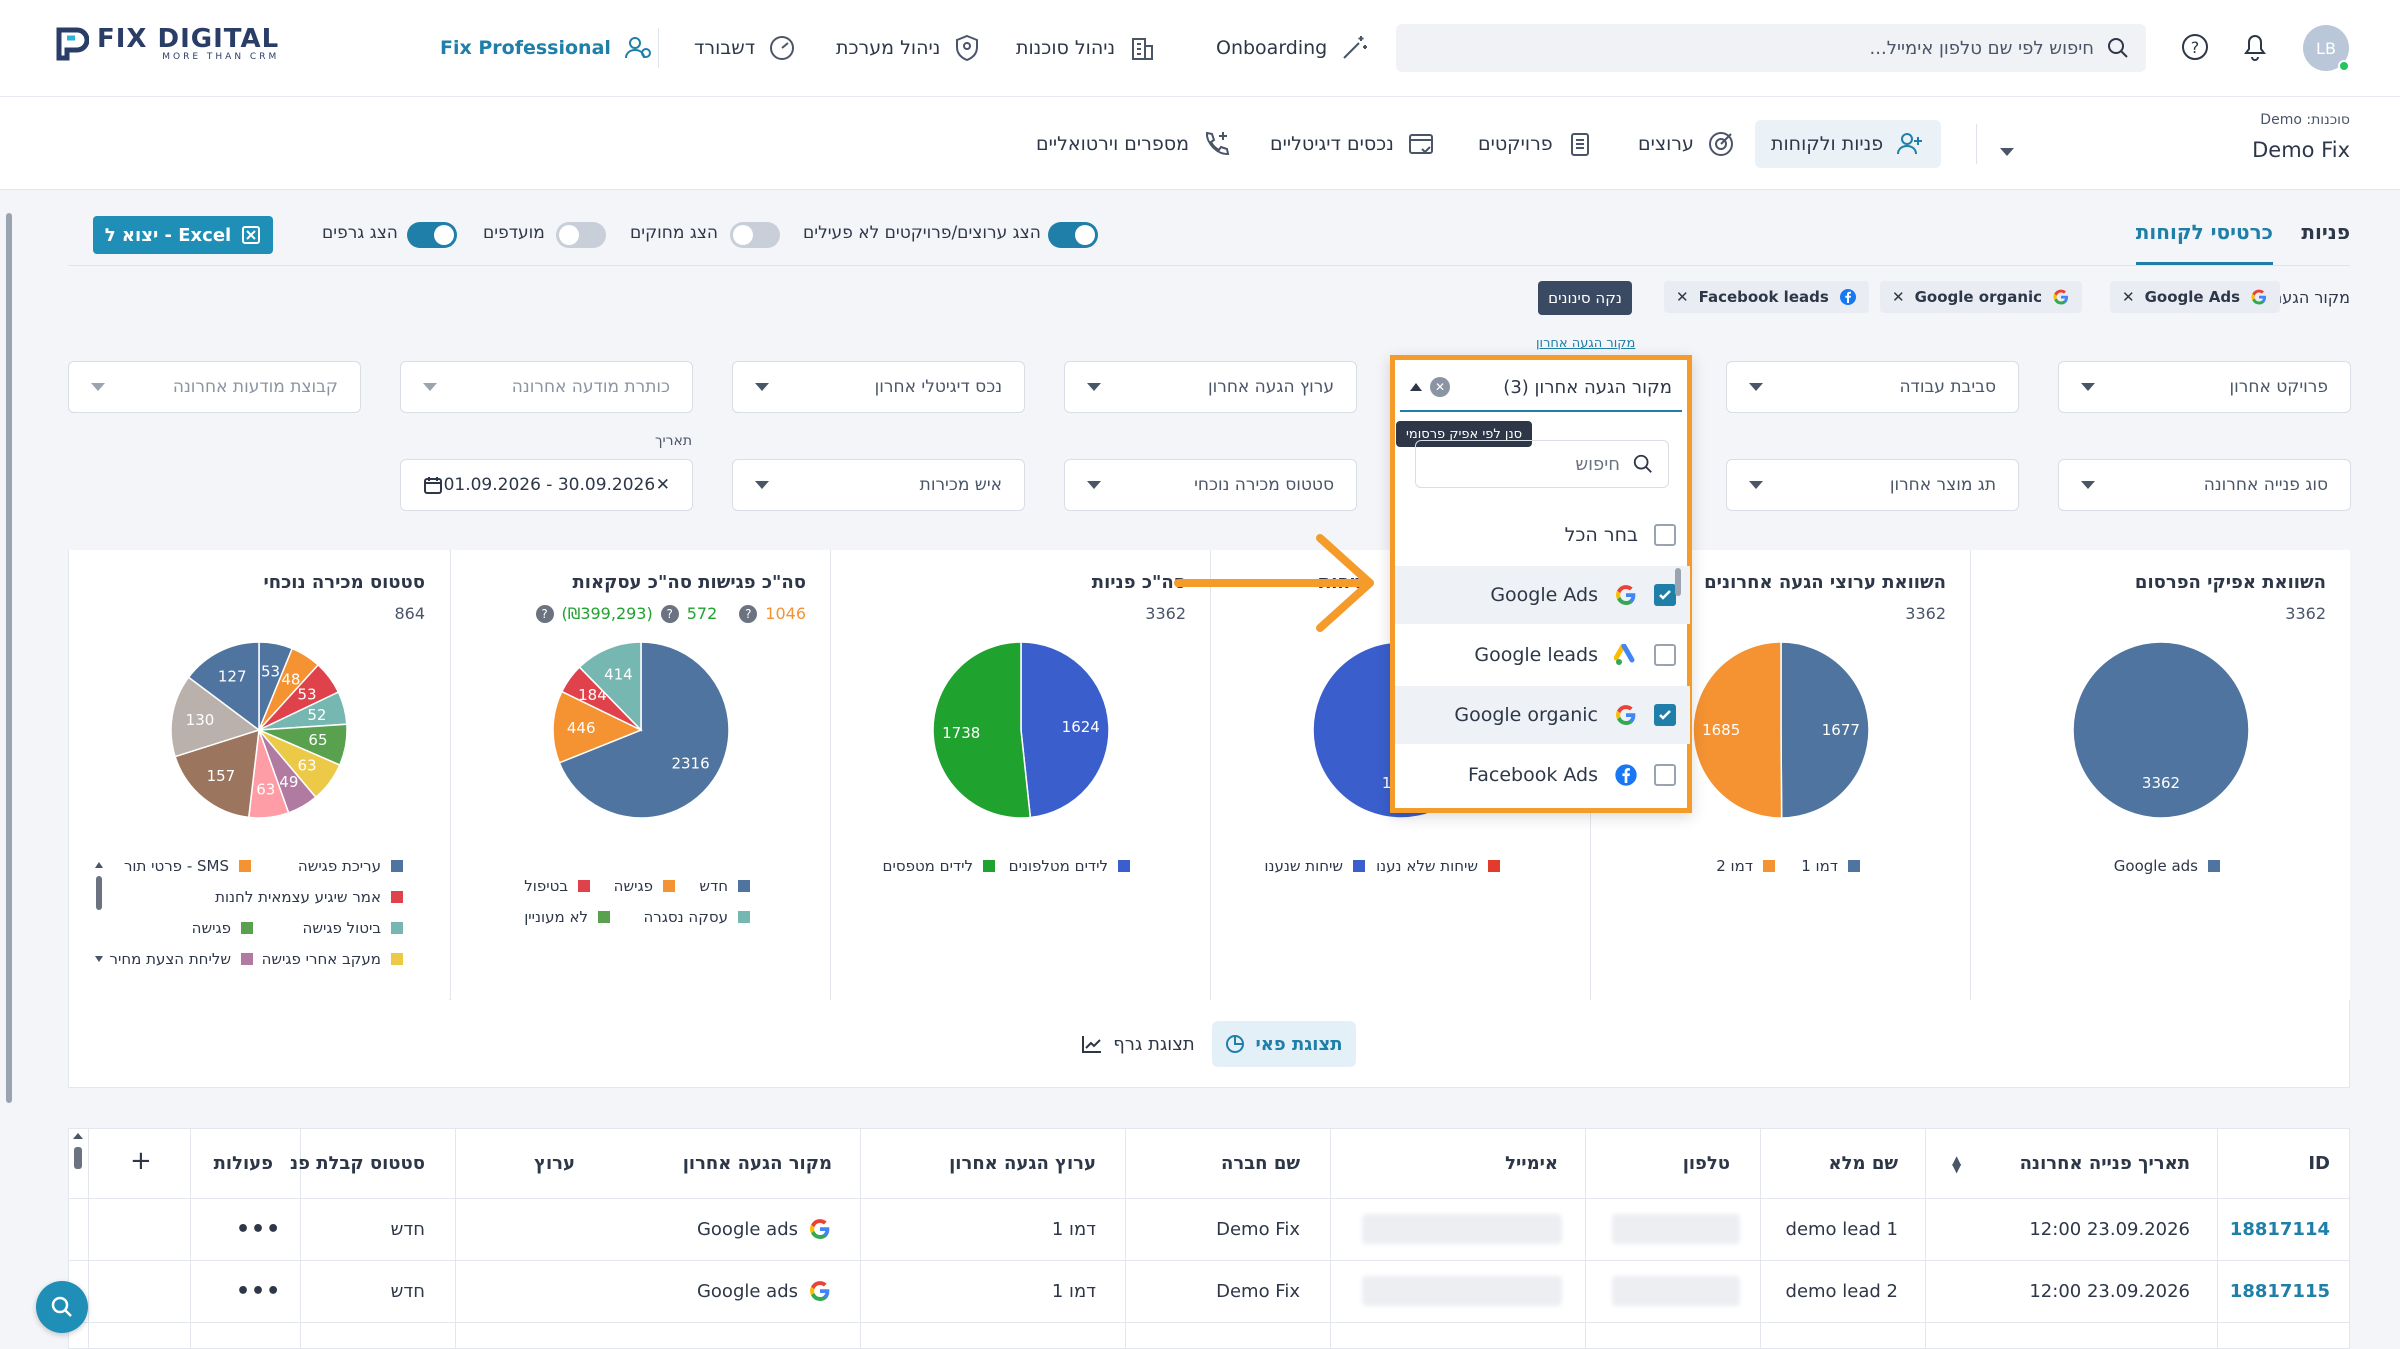 The height and width of the screenshot is (1349, 2400). I want to click on show-inactive-toggle, so click(1073, 235).